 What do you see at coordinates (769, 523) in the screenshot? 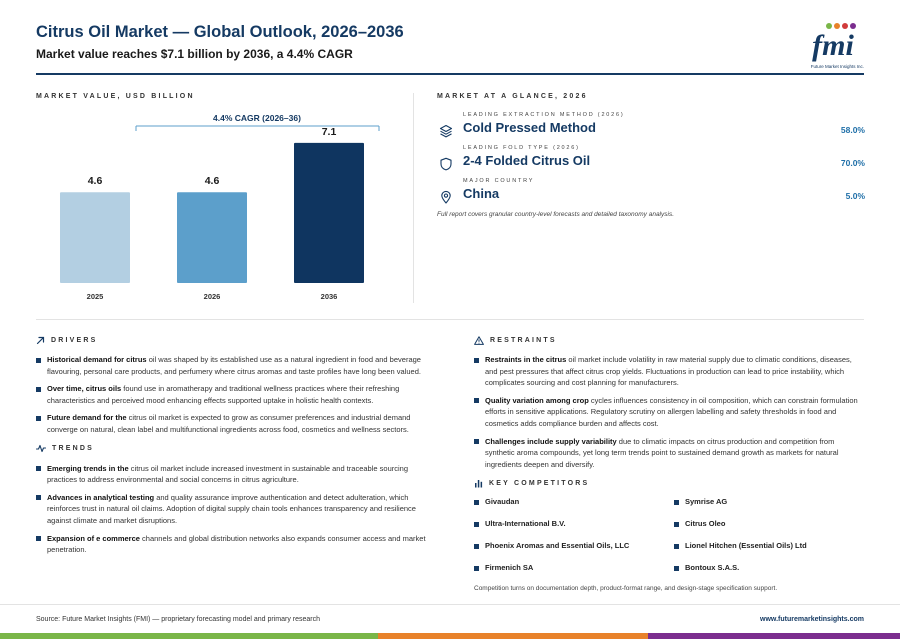
I see `competitor-item: Citrus Oleo` at bounding box center [769, 523].